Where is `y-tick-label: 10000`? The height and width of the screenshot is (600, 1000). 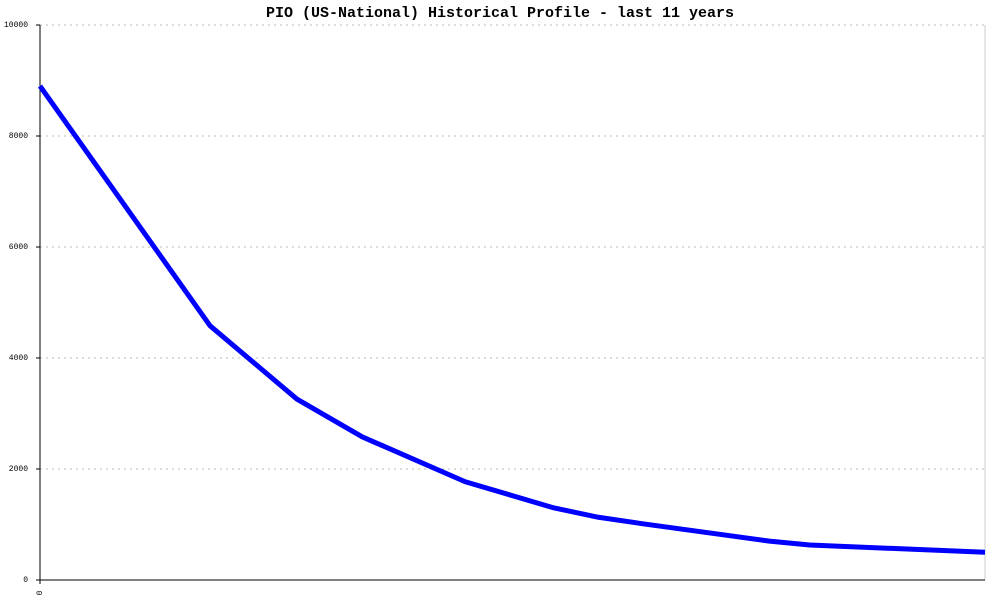
y-tick-label: 10000 is located at coordinates (16, 25).